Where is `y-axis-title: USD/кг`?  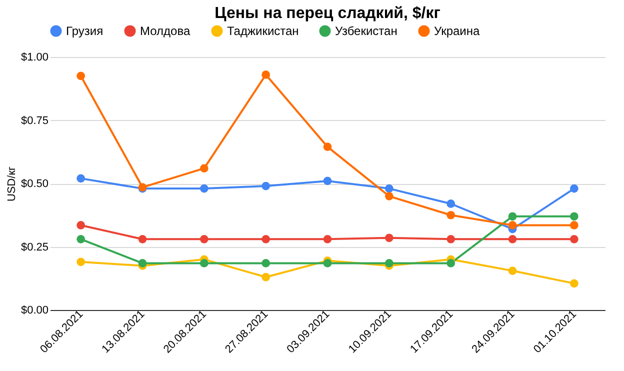 y-axis-title: USD/кг is located at coordinates (12, 184).